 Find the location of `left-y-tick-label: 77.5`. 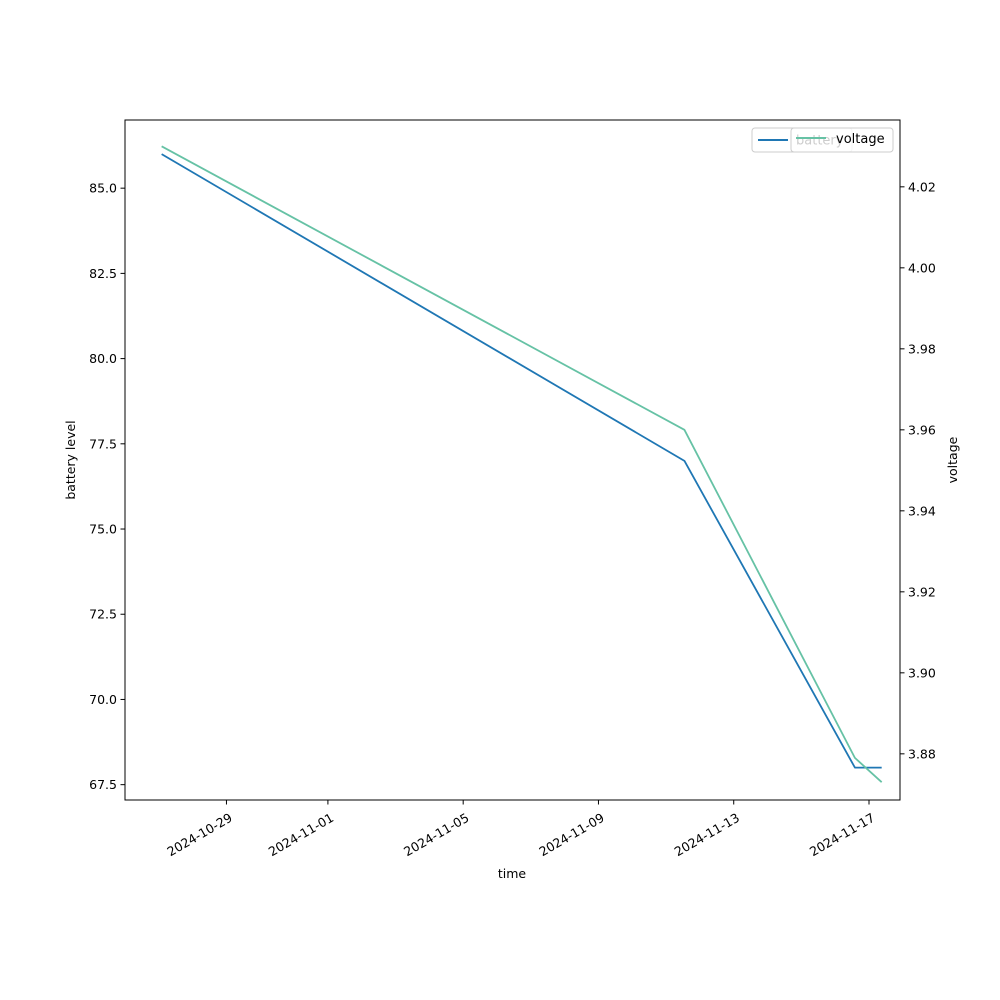

left-y-tick-label: 77.5 is located at coordinates (103, 443).